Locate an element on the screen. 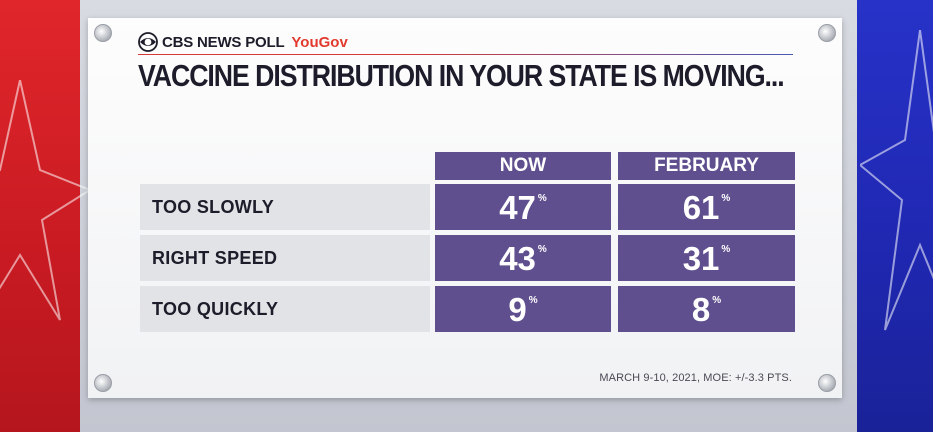  value-cell: 47% is located at coordinates (523, 207).